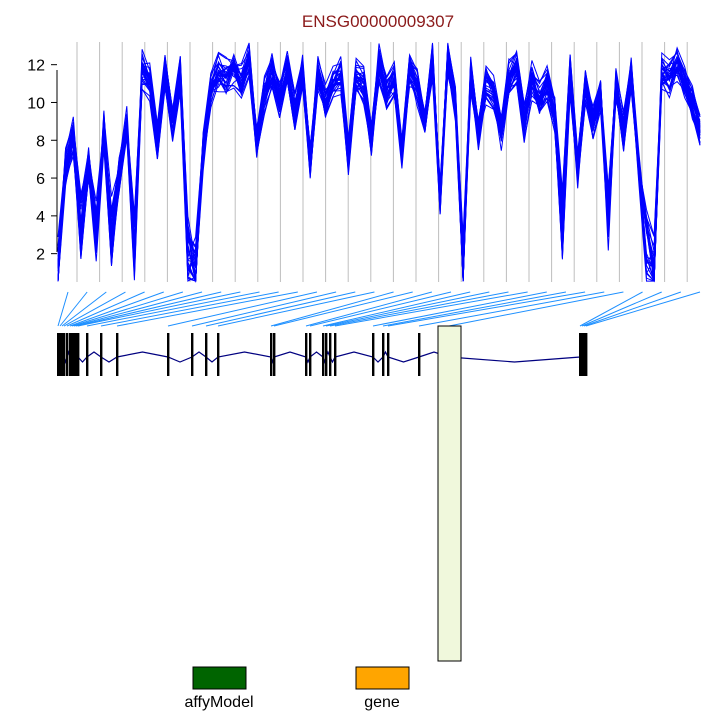 The height and width of the screenshot is (714, 702). What do you see at coordinates (36, 66) in the screenshot?
I see `y-tick-label: 12` at bounding box center [36, 66].